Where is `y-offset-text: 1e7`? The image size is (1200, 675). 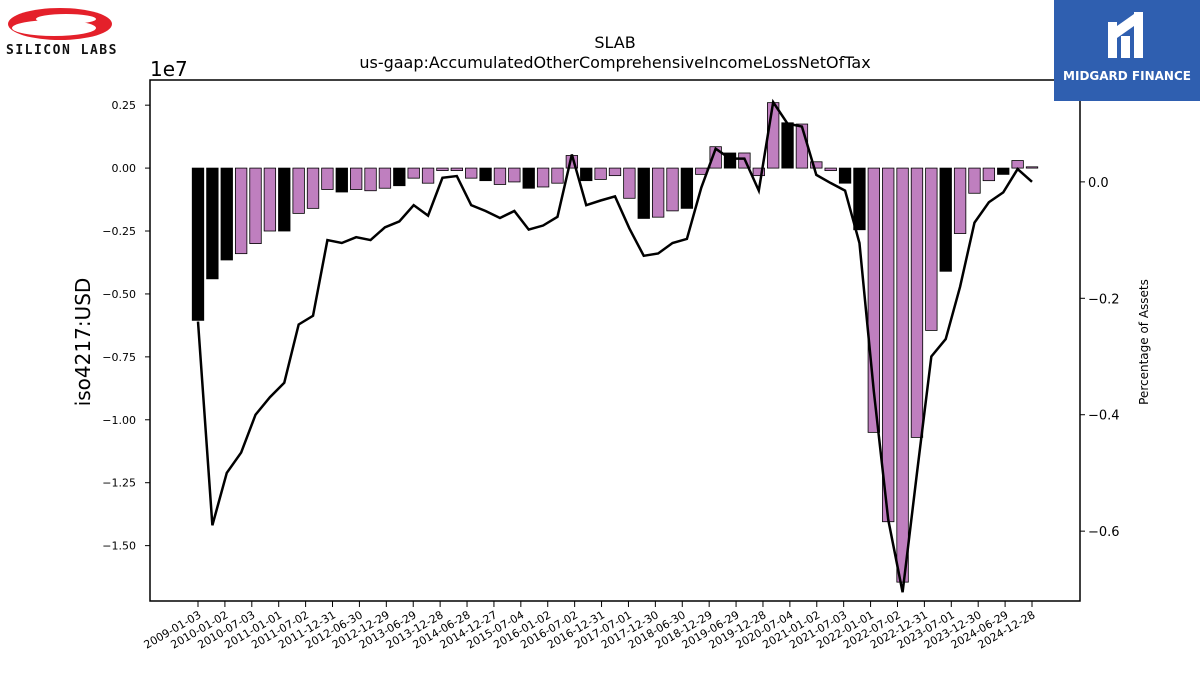 y-offset-text: 1e7 is located at coordinates (169, 69).